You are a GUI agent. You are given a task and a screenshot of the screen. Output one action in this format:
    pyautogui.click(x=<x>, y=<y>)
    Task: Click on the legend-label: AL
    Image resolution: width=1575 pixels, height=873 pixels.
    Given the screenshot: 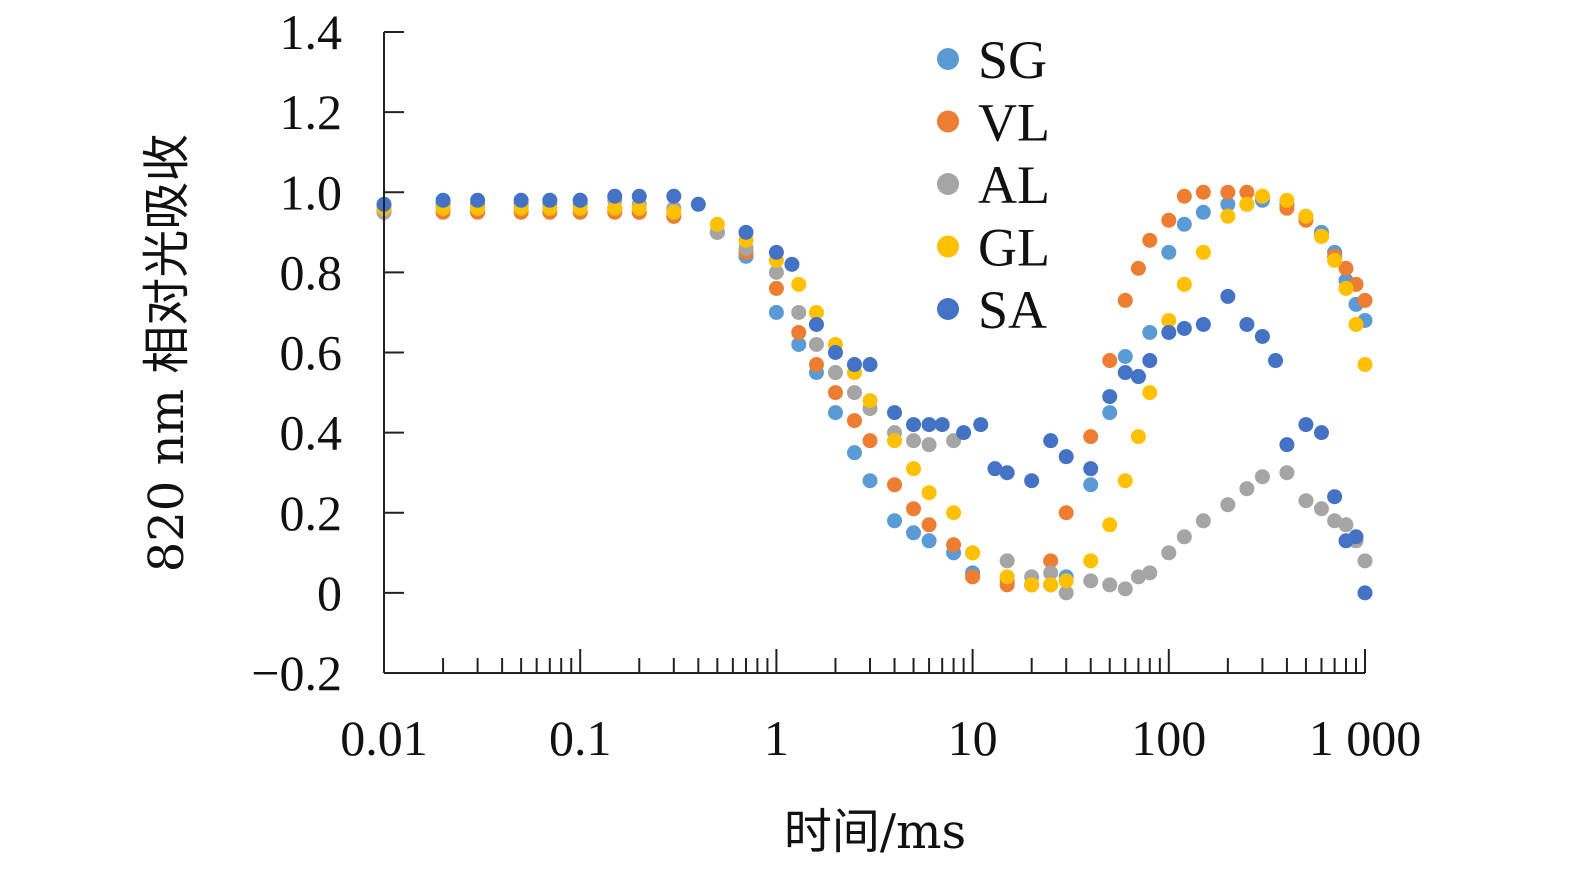 What is the action you would take?
    pyautogui.click(x=1014, y=185)
    